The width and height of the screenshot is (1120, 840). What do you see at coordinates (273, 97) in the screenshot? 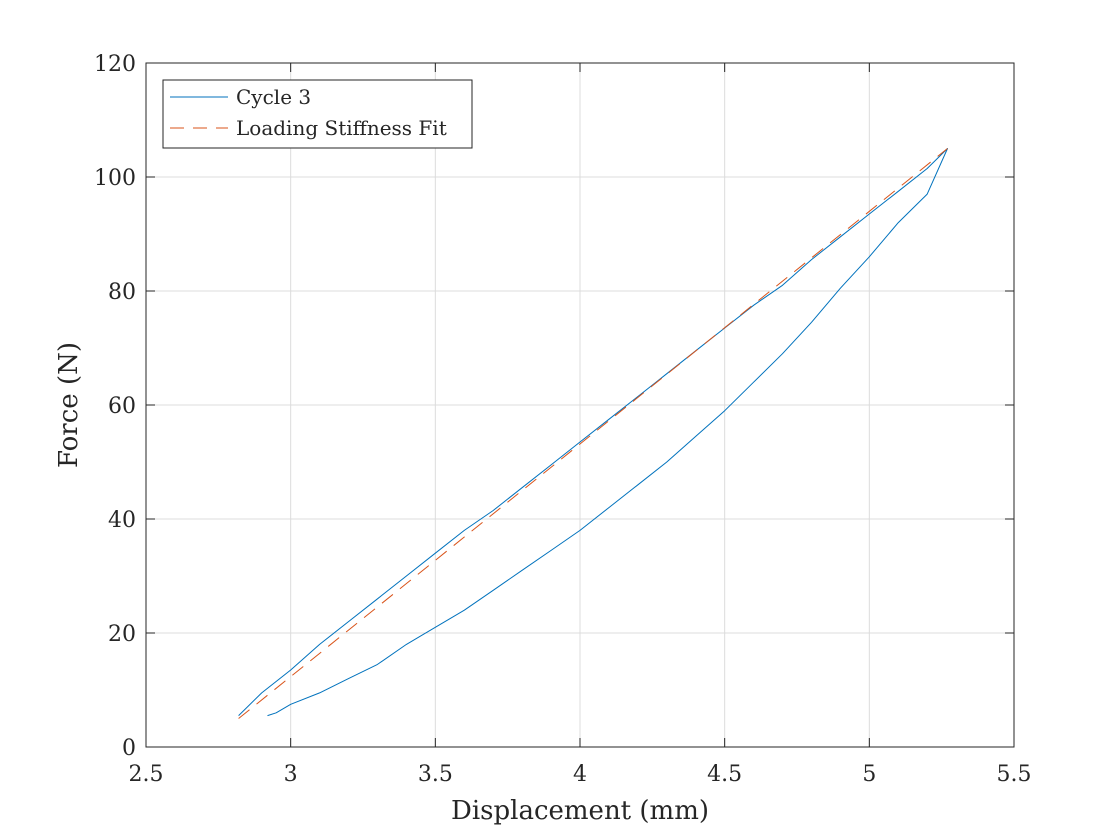
I see `legend-label-cycle-3: Cycle 3` at bounding box center [273, 97].